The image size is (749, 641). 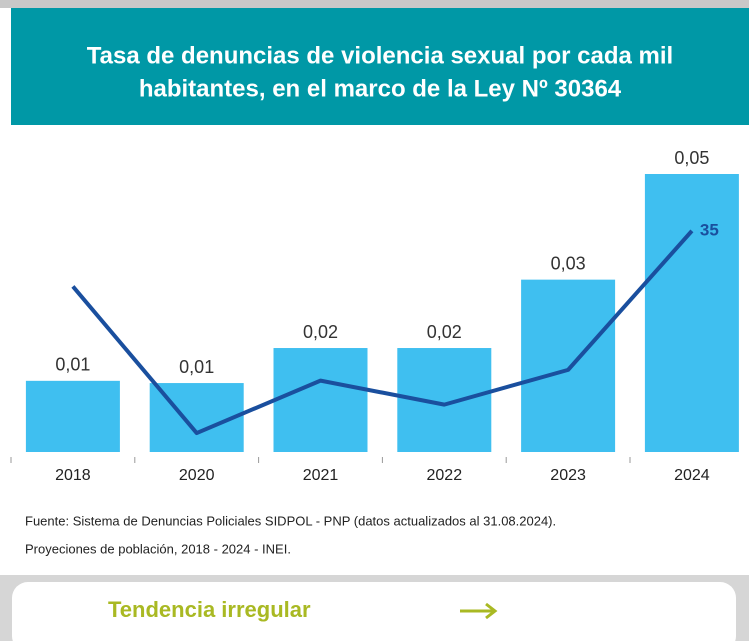 What do you see at coordinates (709, 229) in the screenshot?
I see `data-label: 35` at bounding box center [709, 229].